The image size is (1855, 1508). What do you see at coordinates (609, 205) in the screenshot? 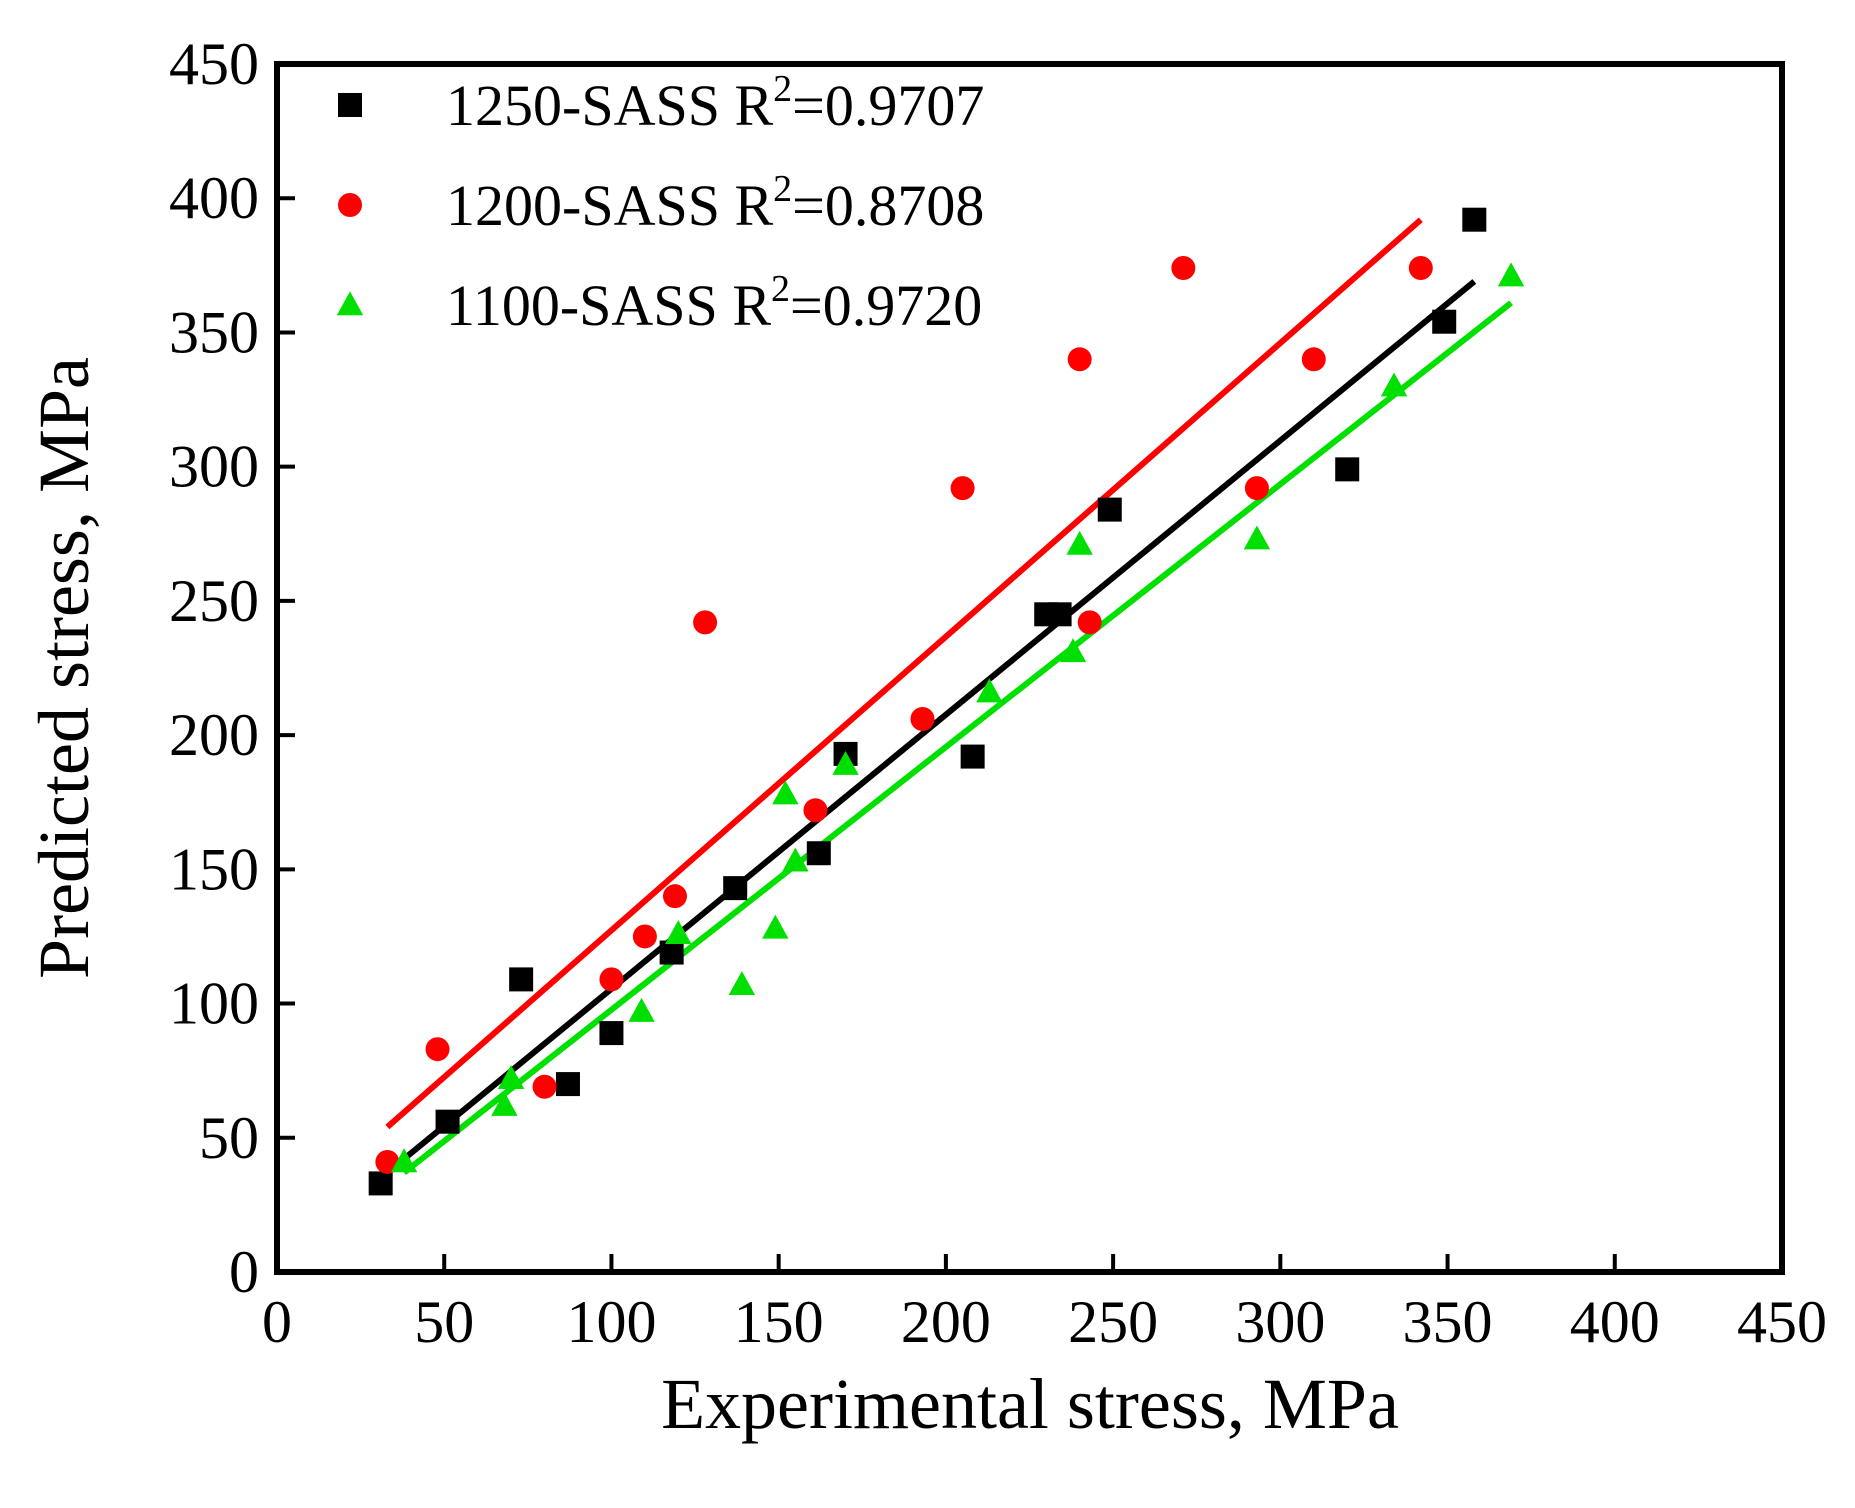
I see `legend-series-name: 1200-SASS R` at bounding box center [609, 205].